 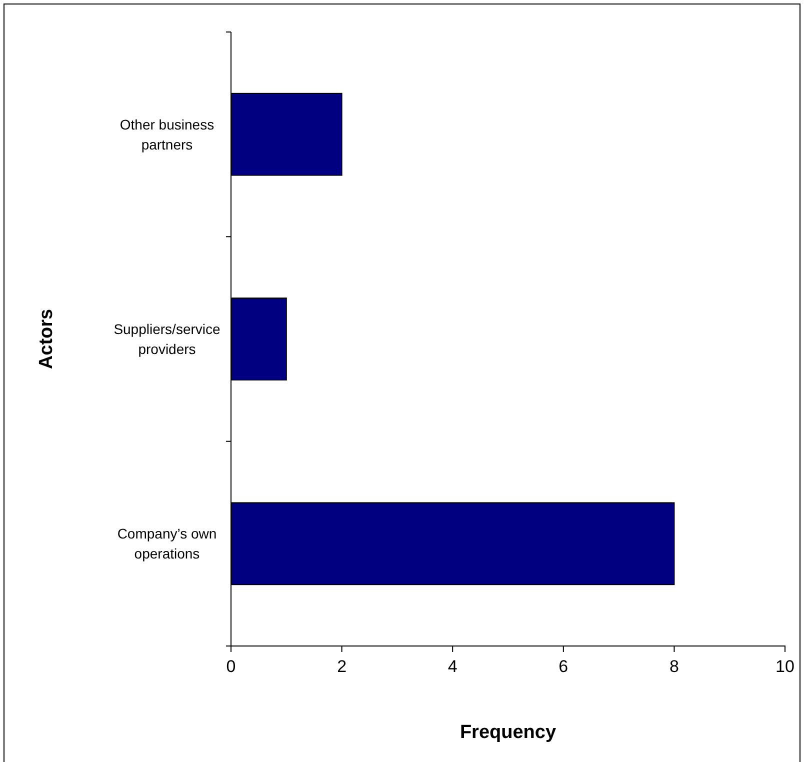 What do you see at coordinates (167, 134) in the screenshot?
I see `y-tick-label: Other business partners` at bounding box center [167, 134].